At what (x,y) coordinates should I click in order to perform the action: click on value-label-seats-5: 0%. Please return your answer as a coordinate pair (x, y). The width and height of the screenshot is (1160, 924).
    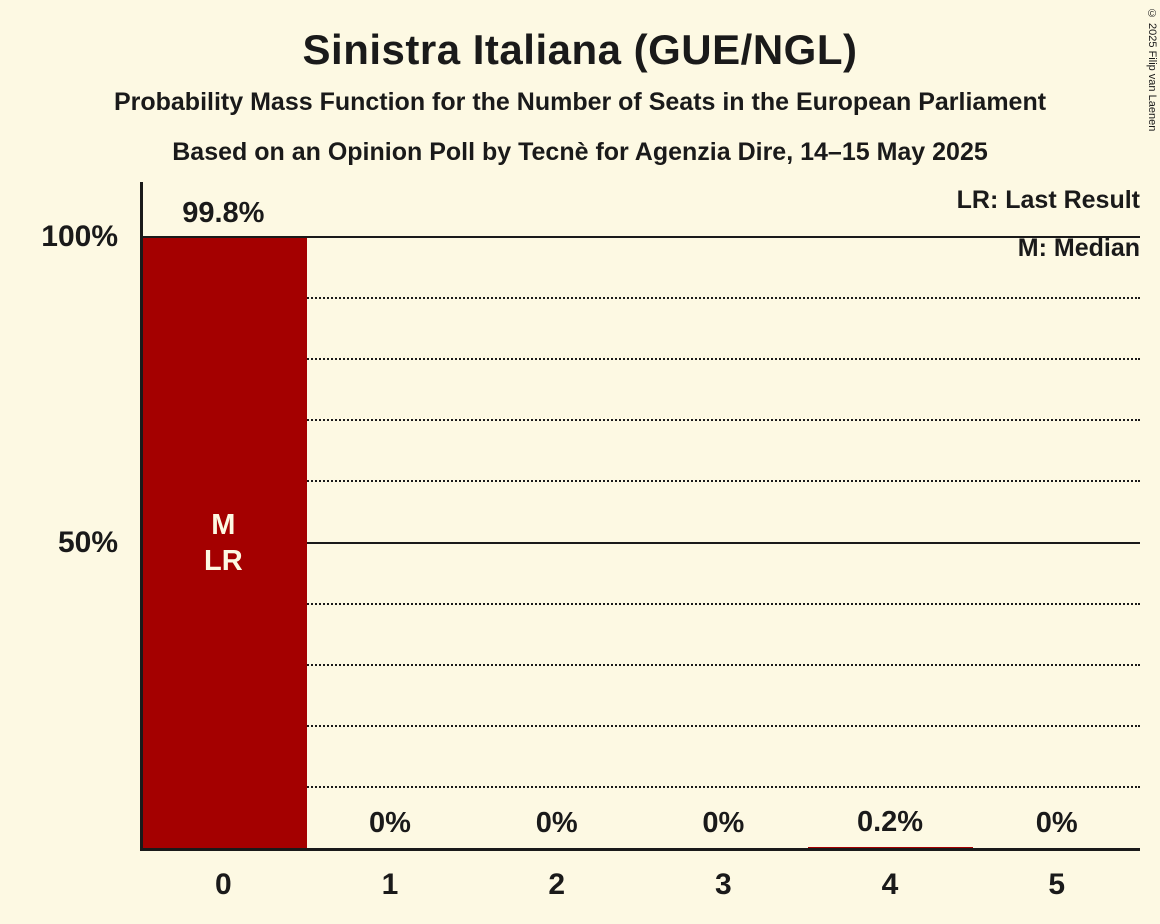
    Looking at the image, I should click on (1056, 823).